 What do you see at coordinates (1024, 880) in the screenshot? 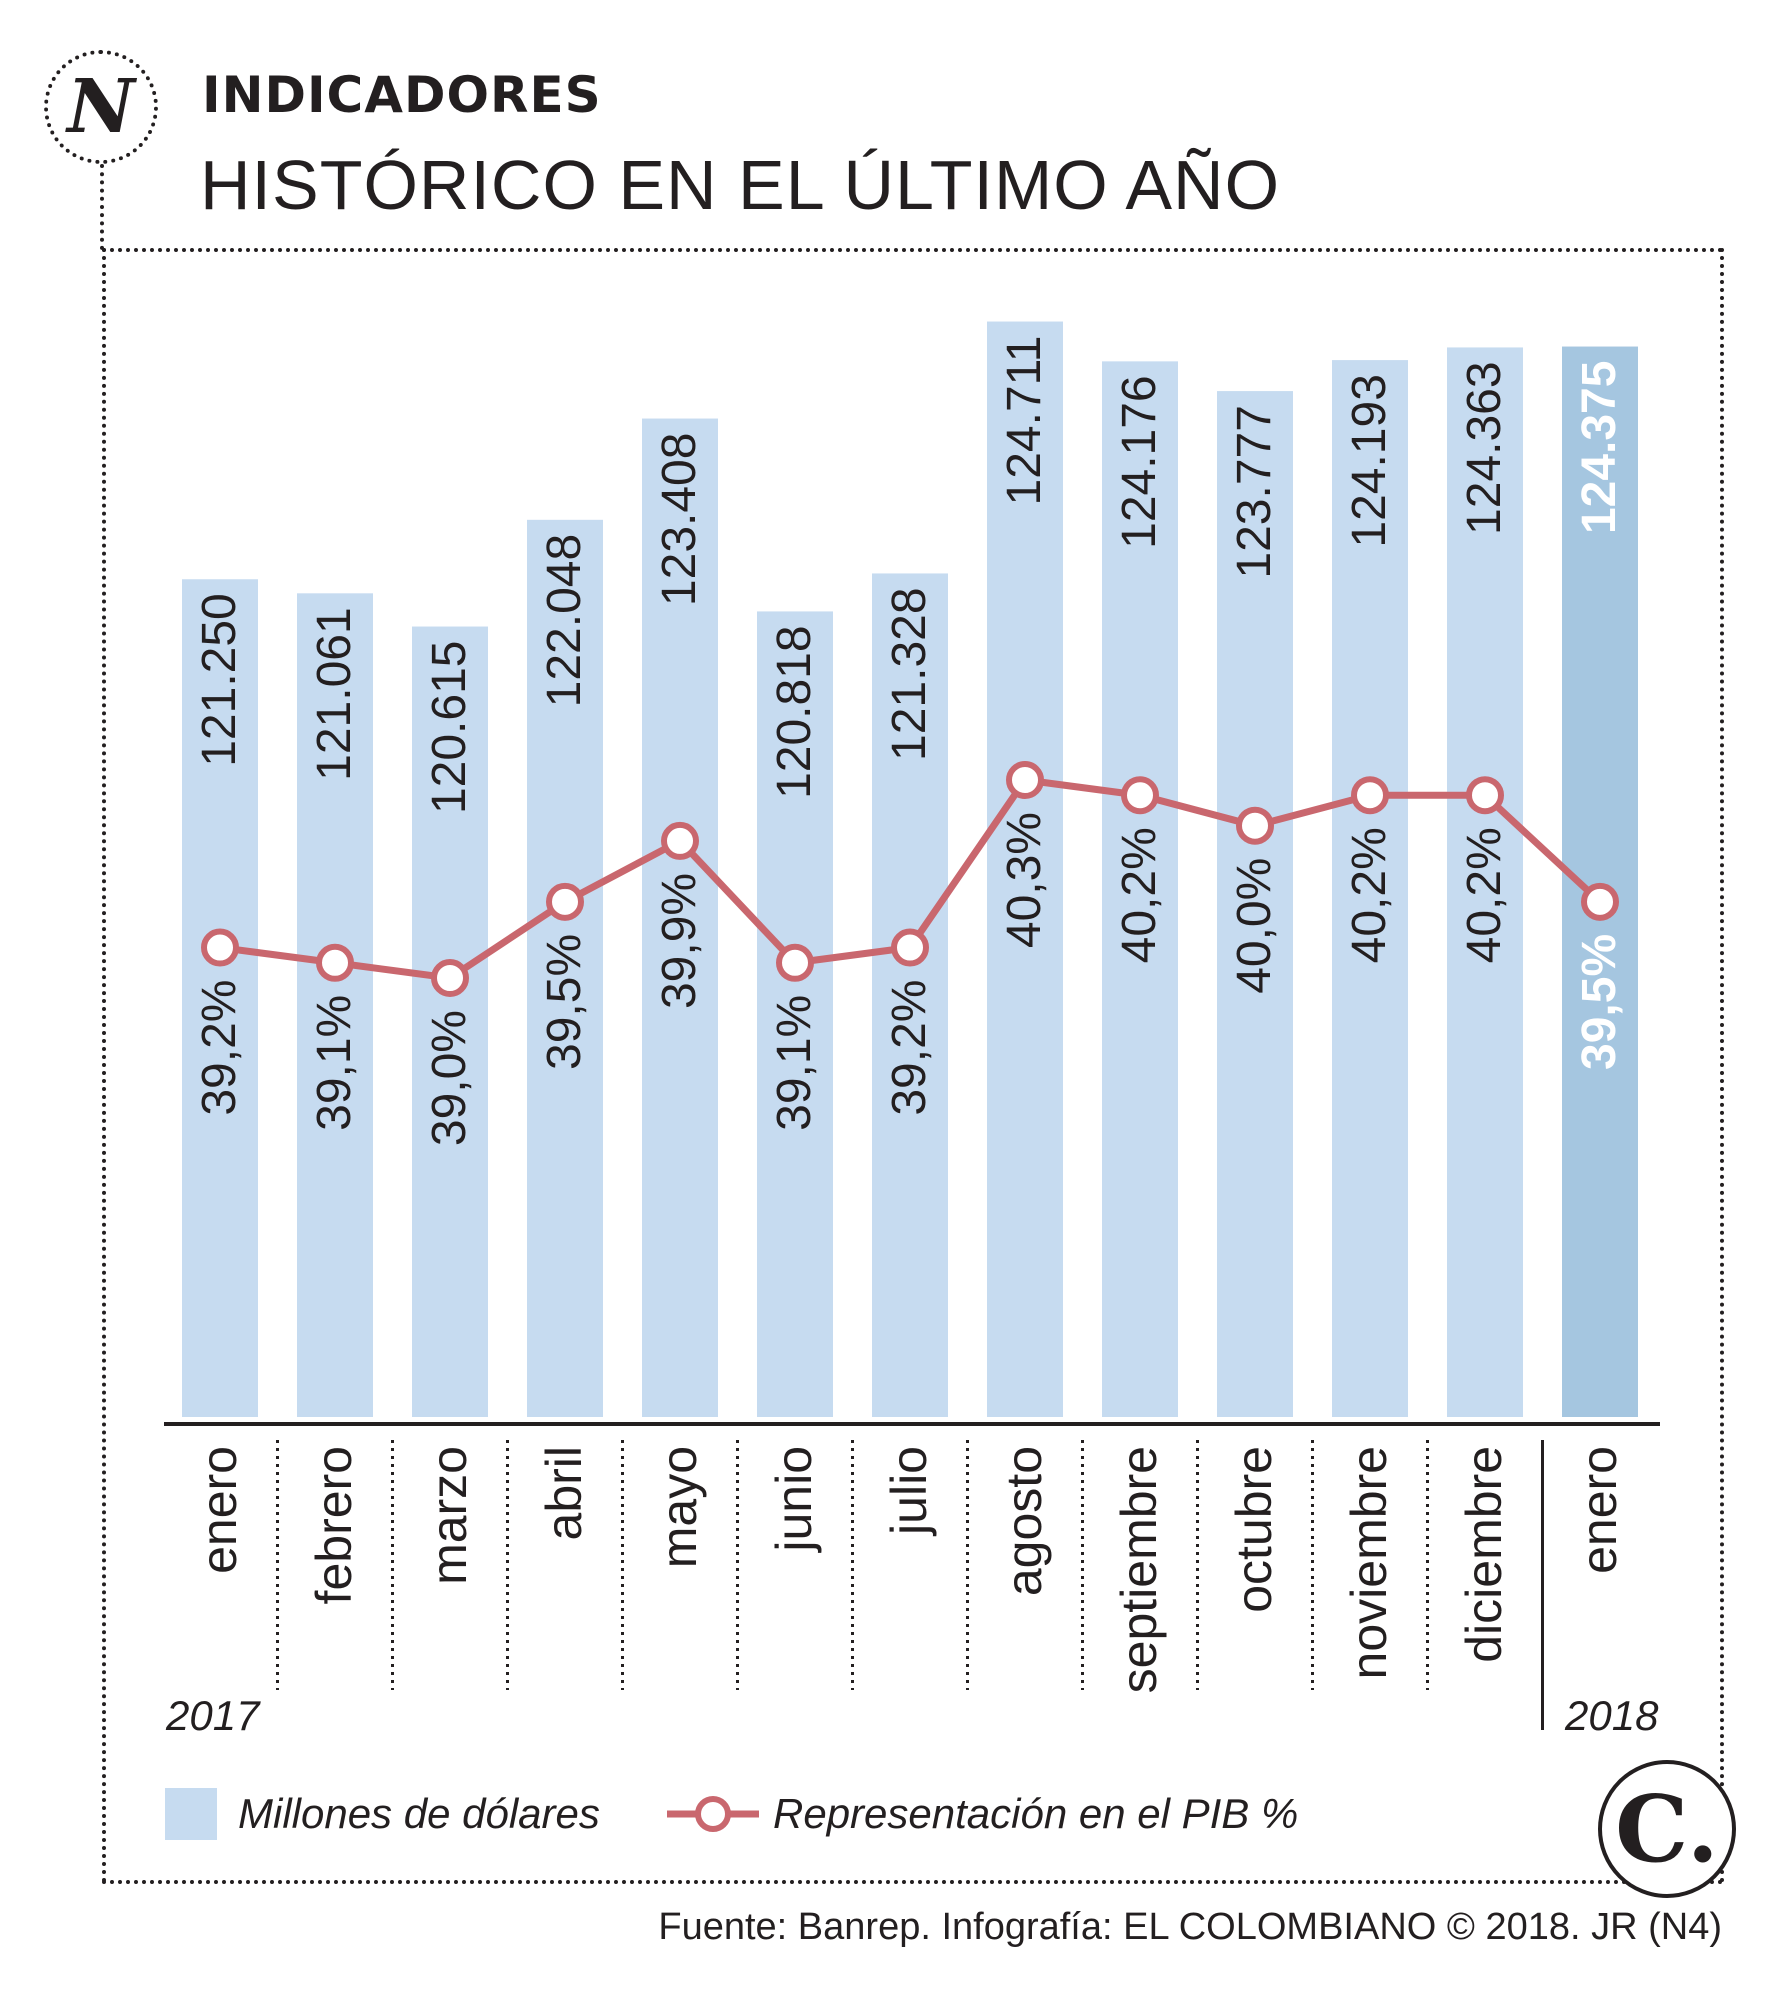
I see `pib-percent-label: 40,3%` at bounding box center [1024, 880].